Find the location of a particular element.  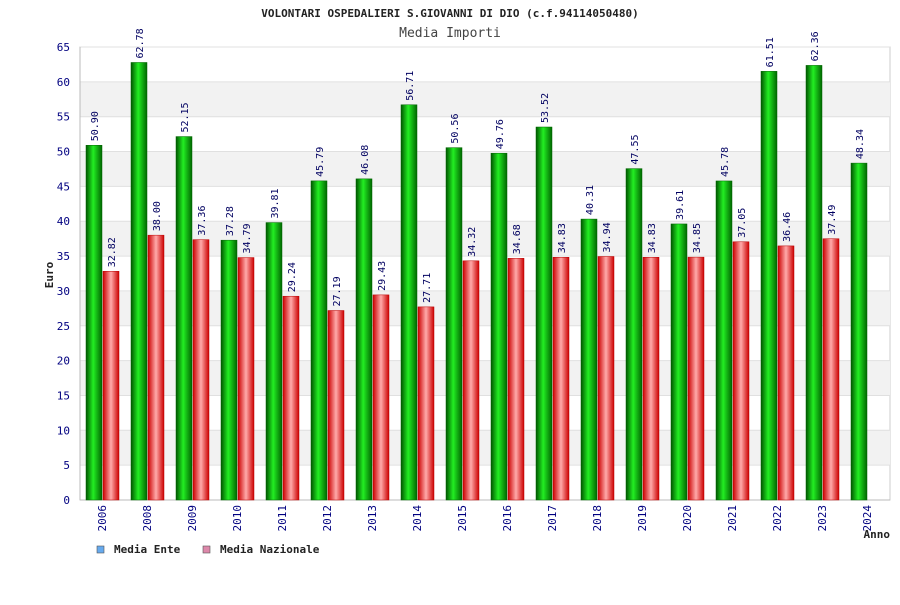

bar-value-label: 45.78 is located at coordinates (725, 162).